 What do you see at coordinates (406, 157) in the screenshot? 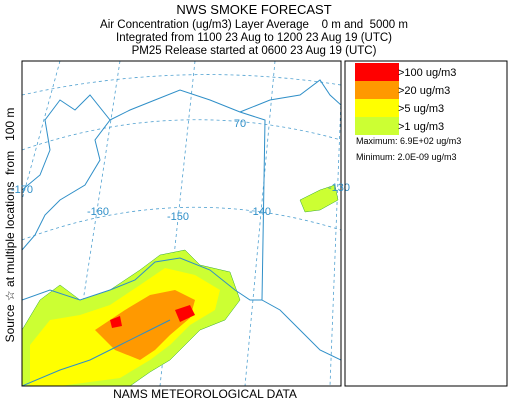
I see `legend-minimum: Minimum: 2.0E-09 ug/m3` at bounding box center [406, 157].